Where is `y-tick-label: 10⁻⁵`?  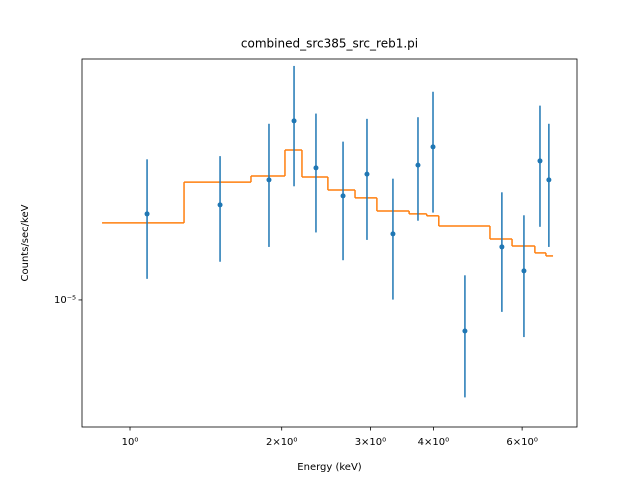
y-tick-label: 10⁻⁵ is located at coordinates (65, 300).